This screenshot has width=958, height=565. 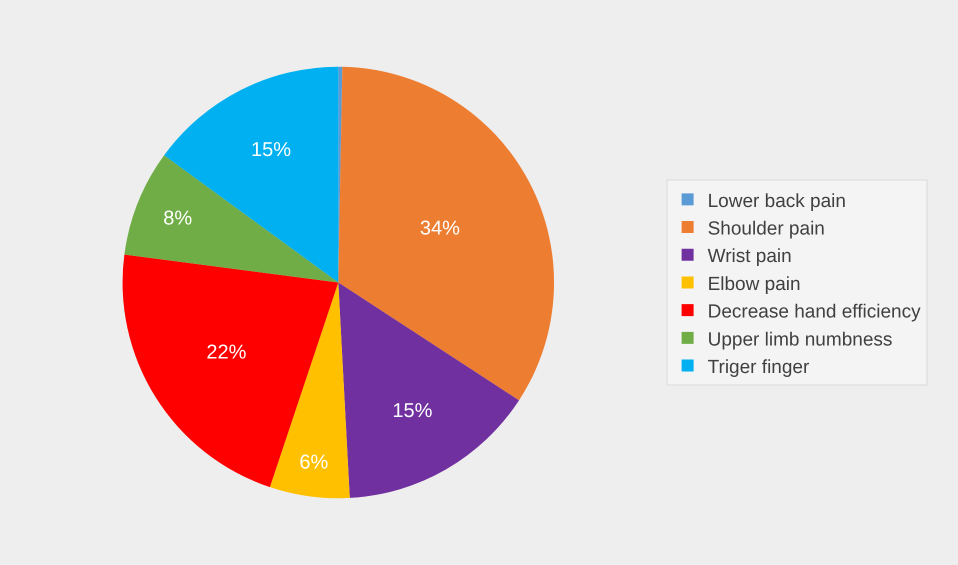 What do you see at coordinates (440, 229) in the screenshot?
I see `data-label: 34%` at bounding box center [440, 229].